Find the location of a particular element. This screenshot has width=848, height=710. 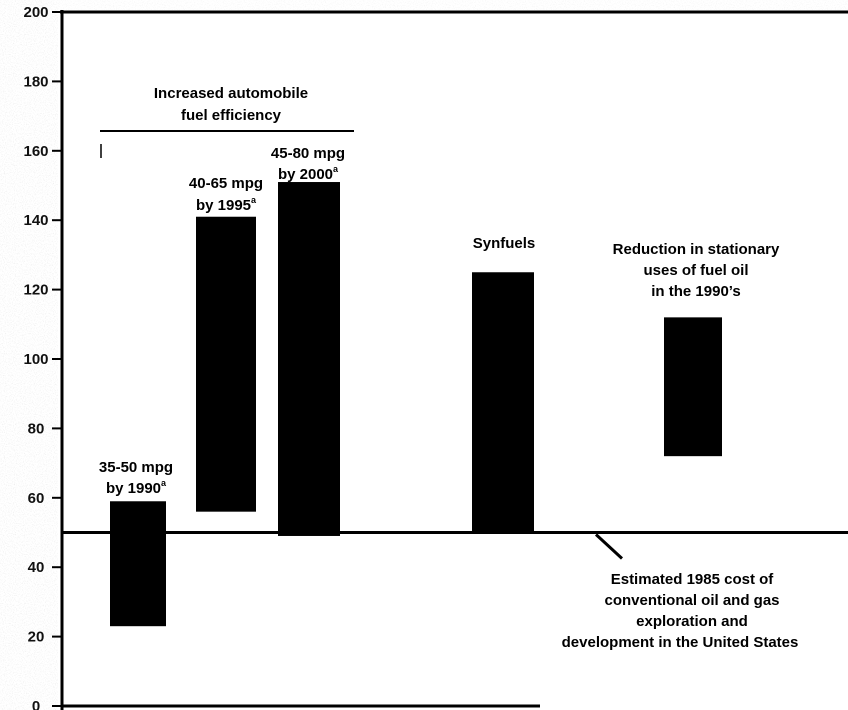

reference-label-line1: Estimated 1985 cost of is located at coordinates (693, 579).